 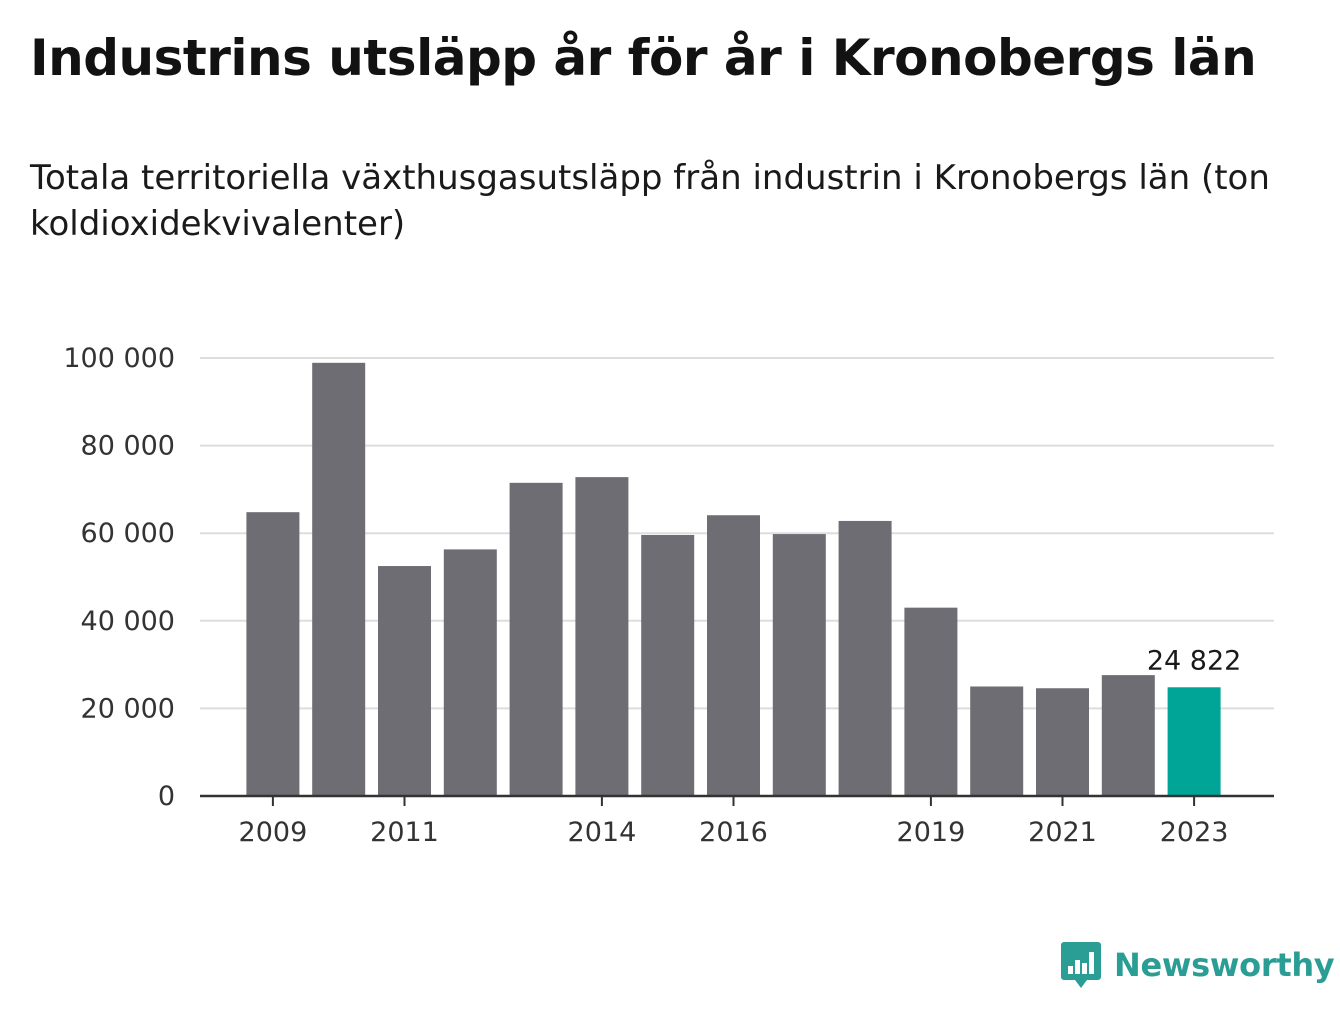 I want to click on y-tick-label: 60 000, so click(x=128, y=533).